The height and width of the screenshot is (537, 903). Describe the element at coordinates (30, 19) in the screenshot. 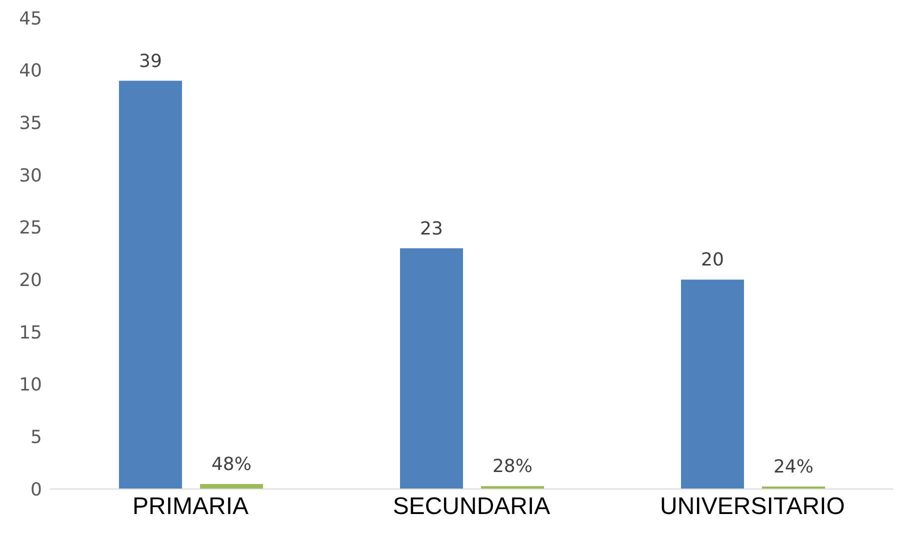

I see `y-tick-label: 45` at that location.